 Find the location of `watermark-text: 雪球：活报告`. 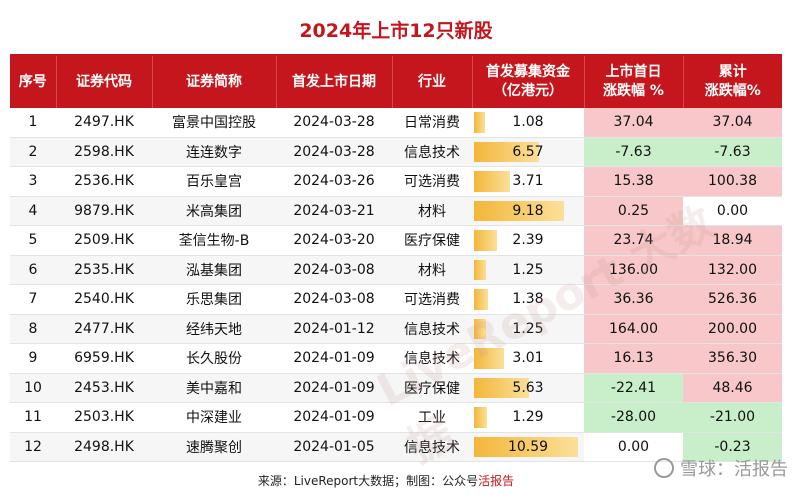

watermark-text: 雪球：活报告 is located at coordinates (734, 469).